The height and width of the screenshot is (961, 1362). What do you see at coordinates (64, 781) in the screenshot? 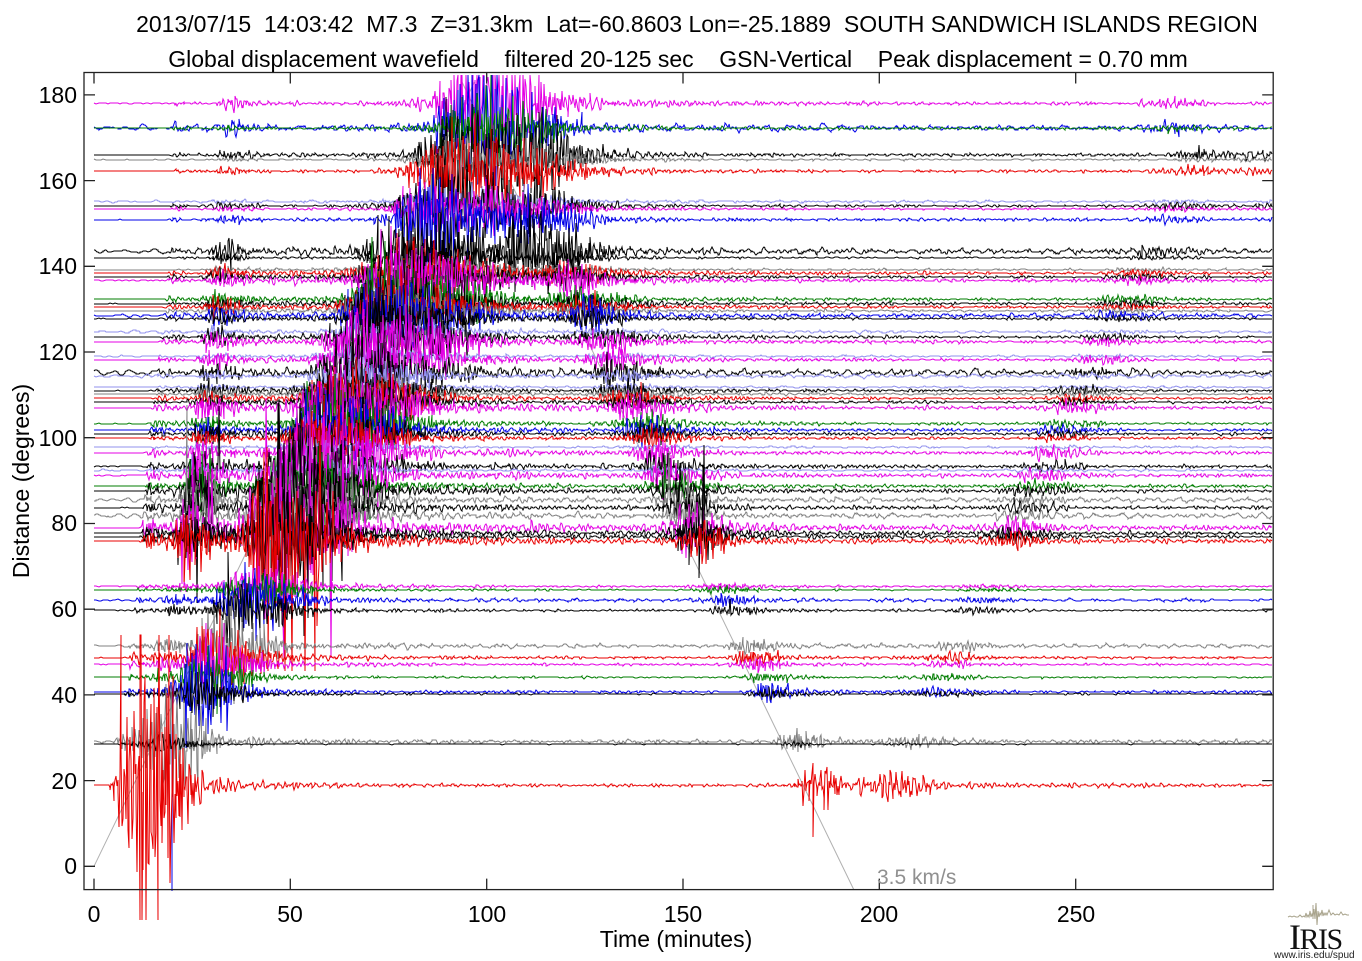
I see `svg-text: 20` at bounding box center [64, 781].